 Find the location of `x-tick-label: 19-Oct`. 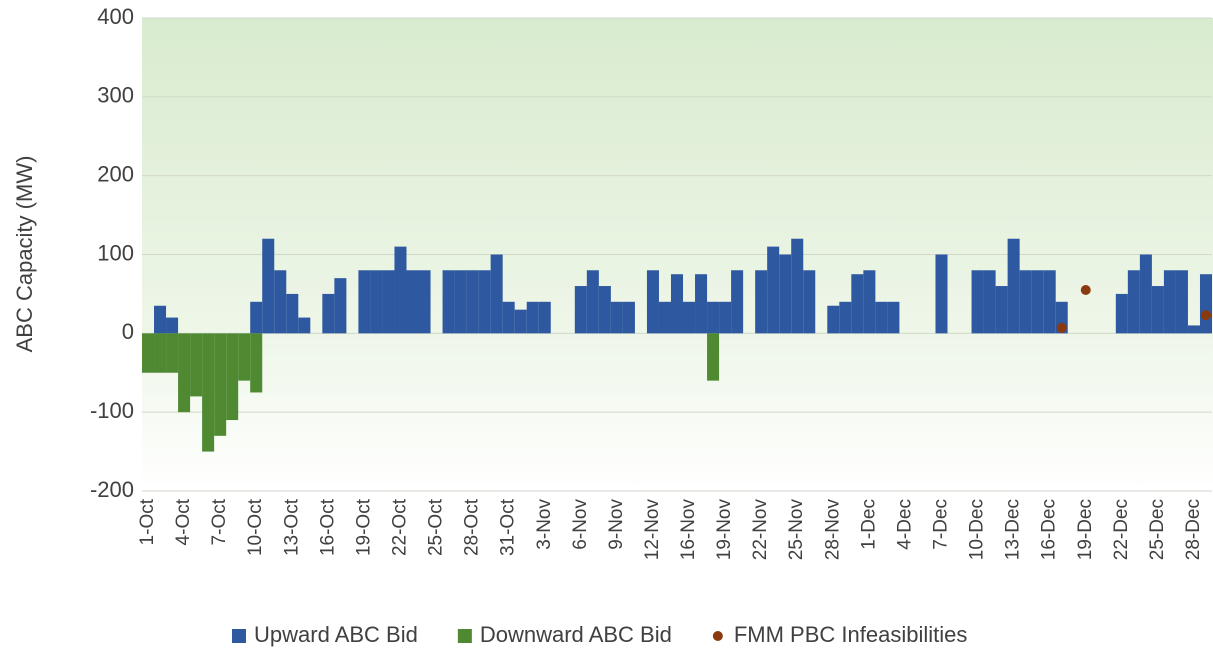

x-tick-label: 19-Oct is located at coordinates (363, 527).